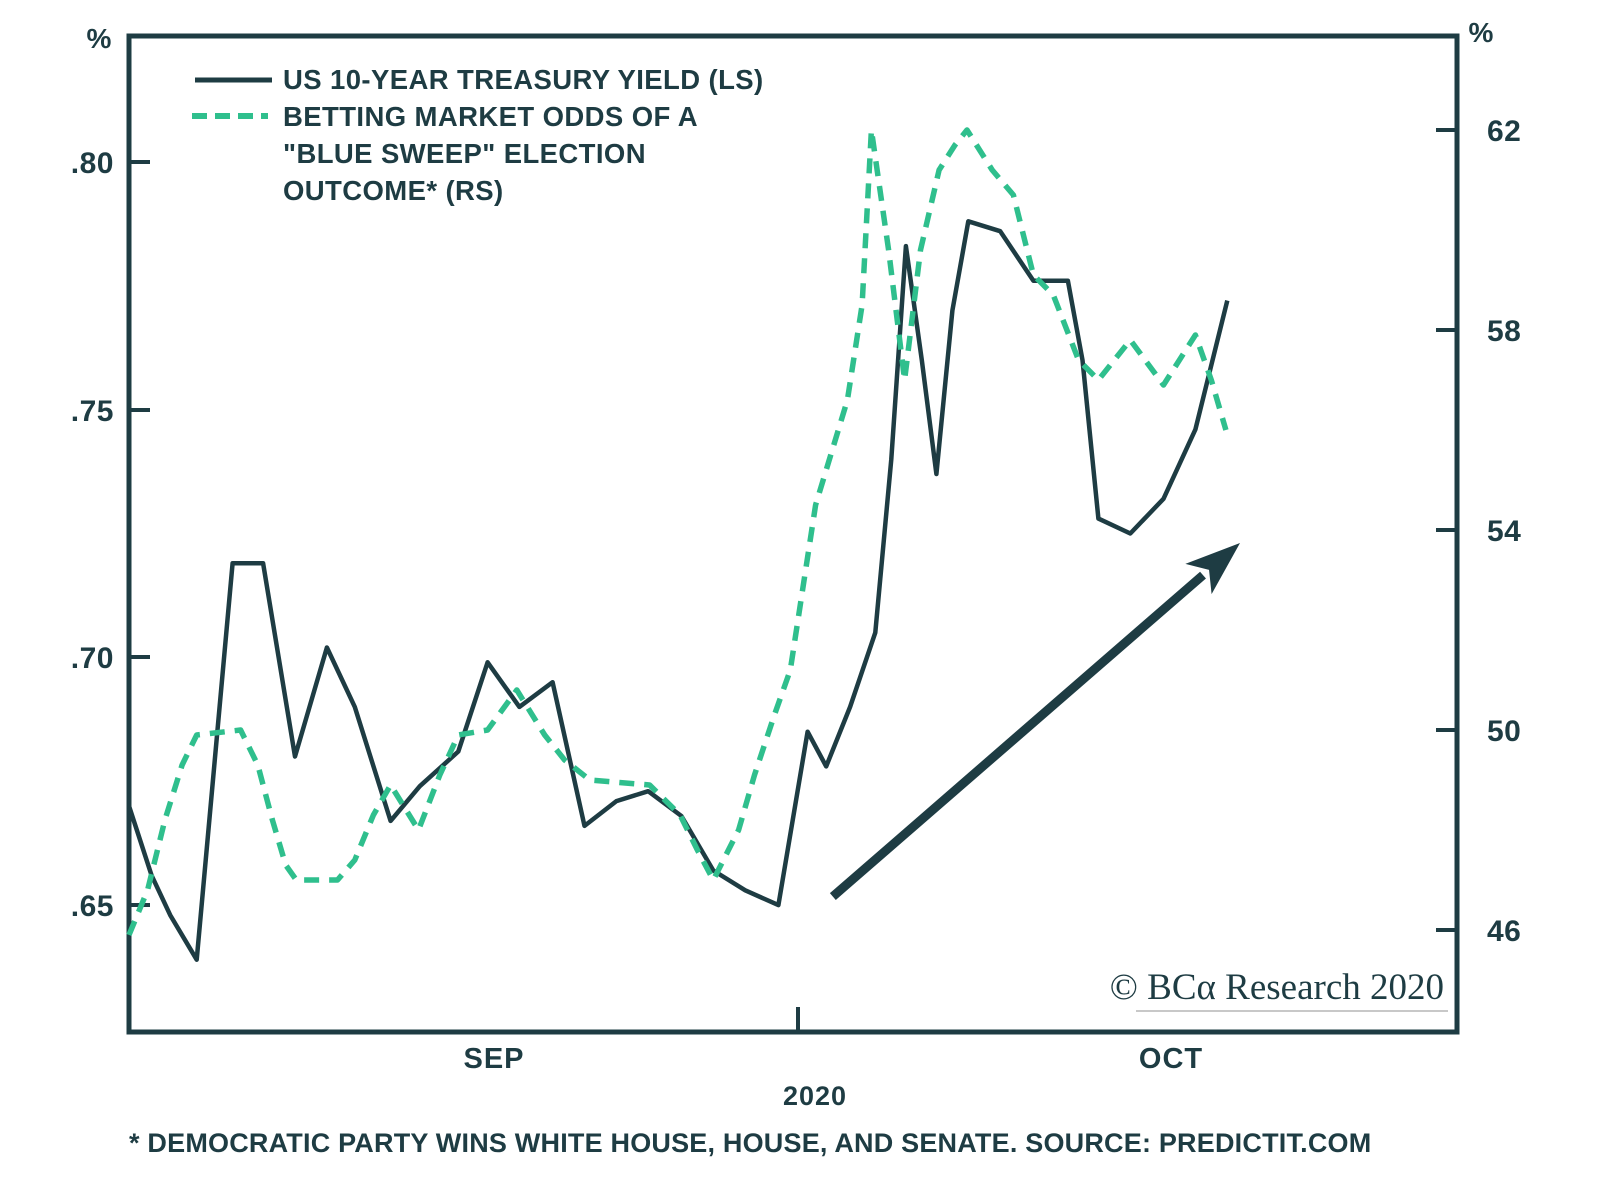 This screenshot has height=1188, width=1600. I want to click on arrow-shaft, so click(1017, 735).